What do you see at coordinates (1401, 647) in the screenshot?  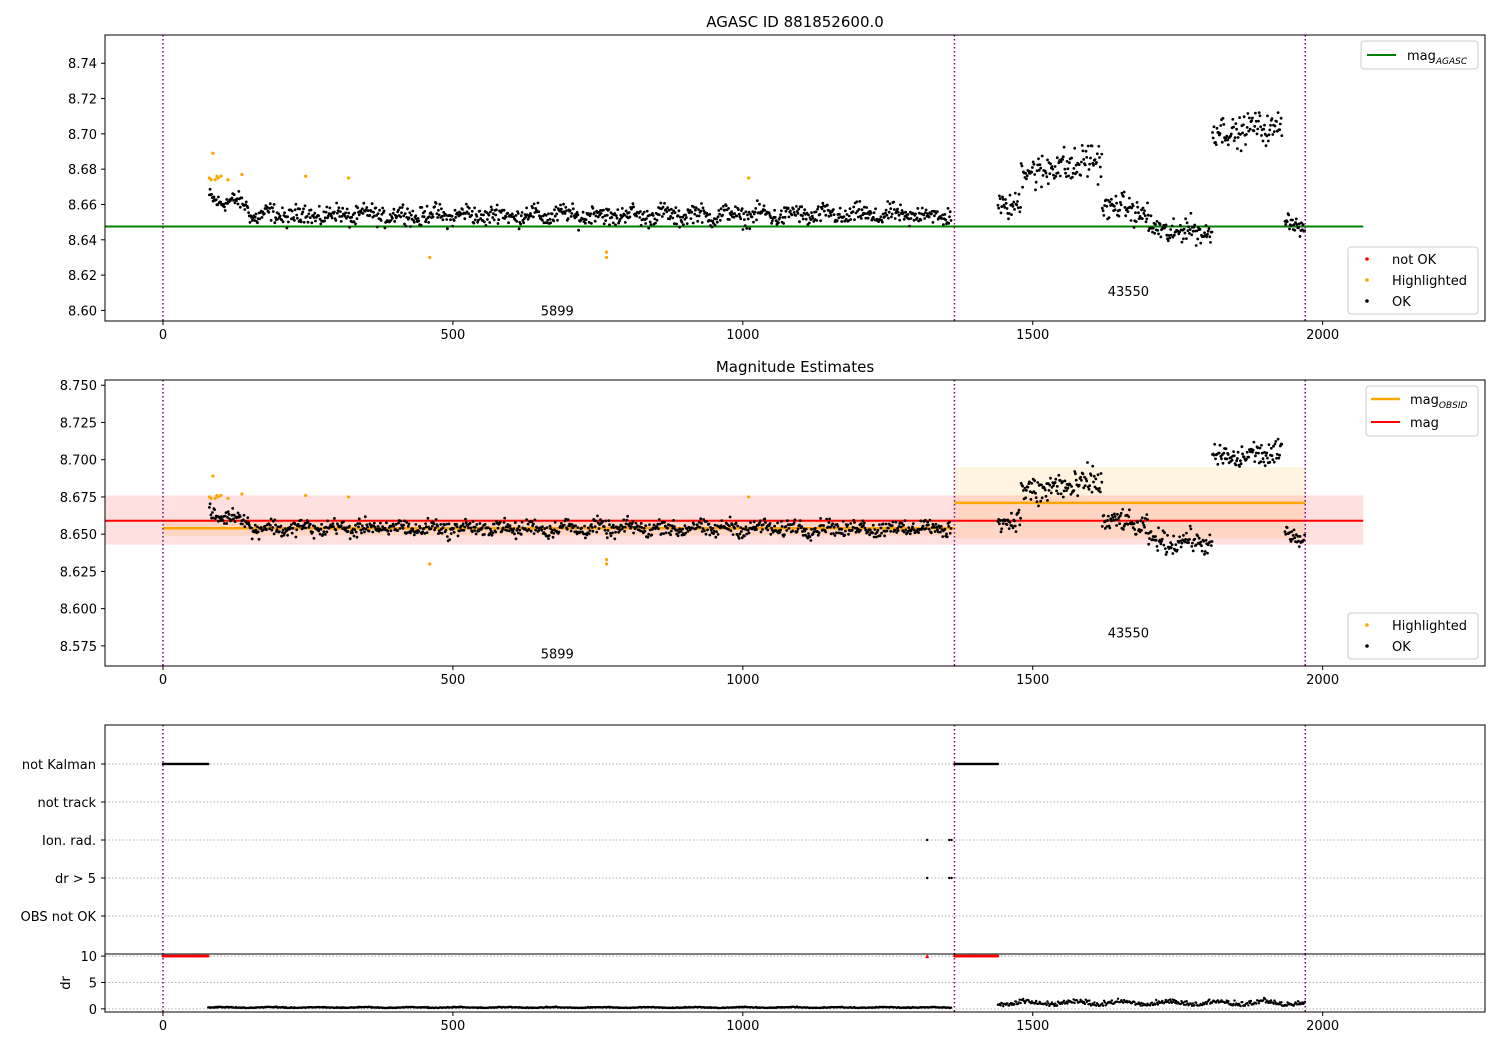 I see `legend-label-ok-2: OK` at bounding box center [1401, 647].